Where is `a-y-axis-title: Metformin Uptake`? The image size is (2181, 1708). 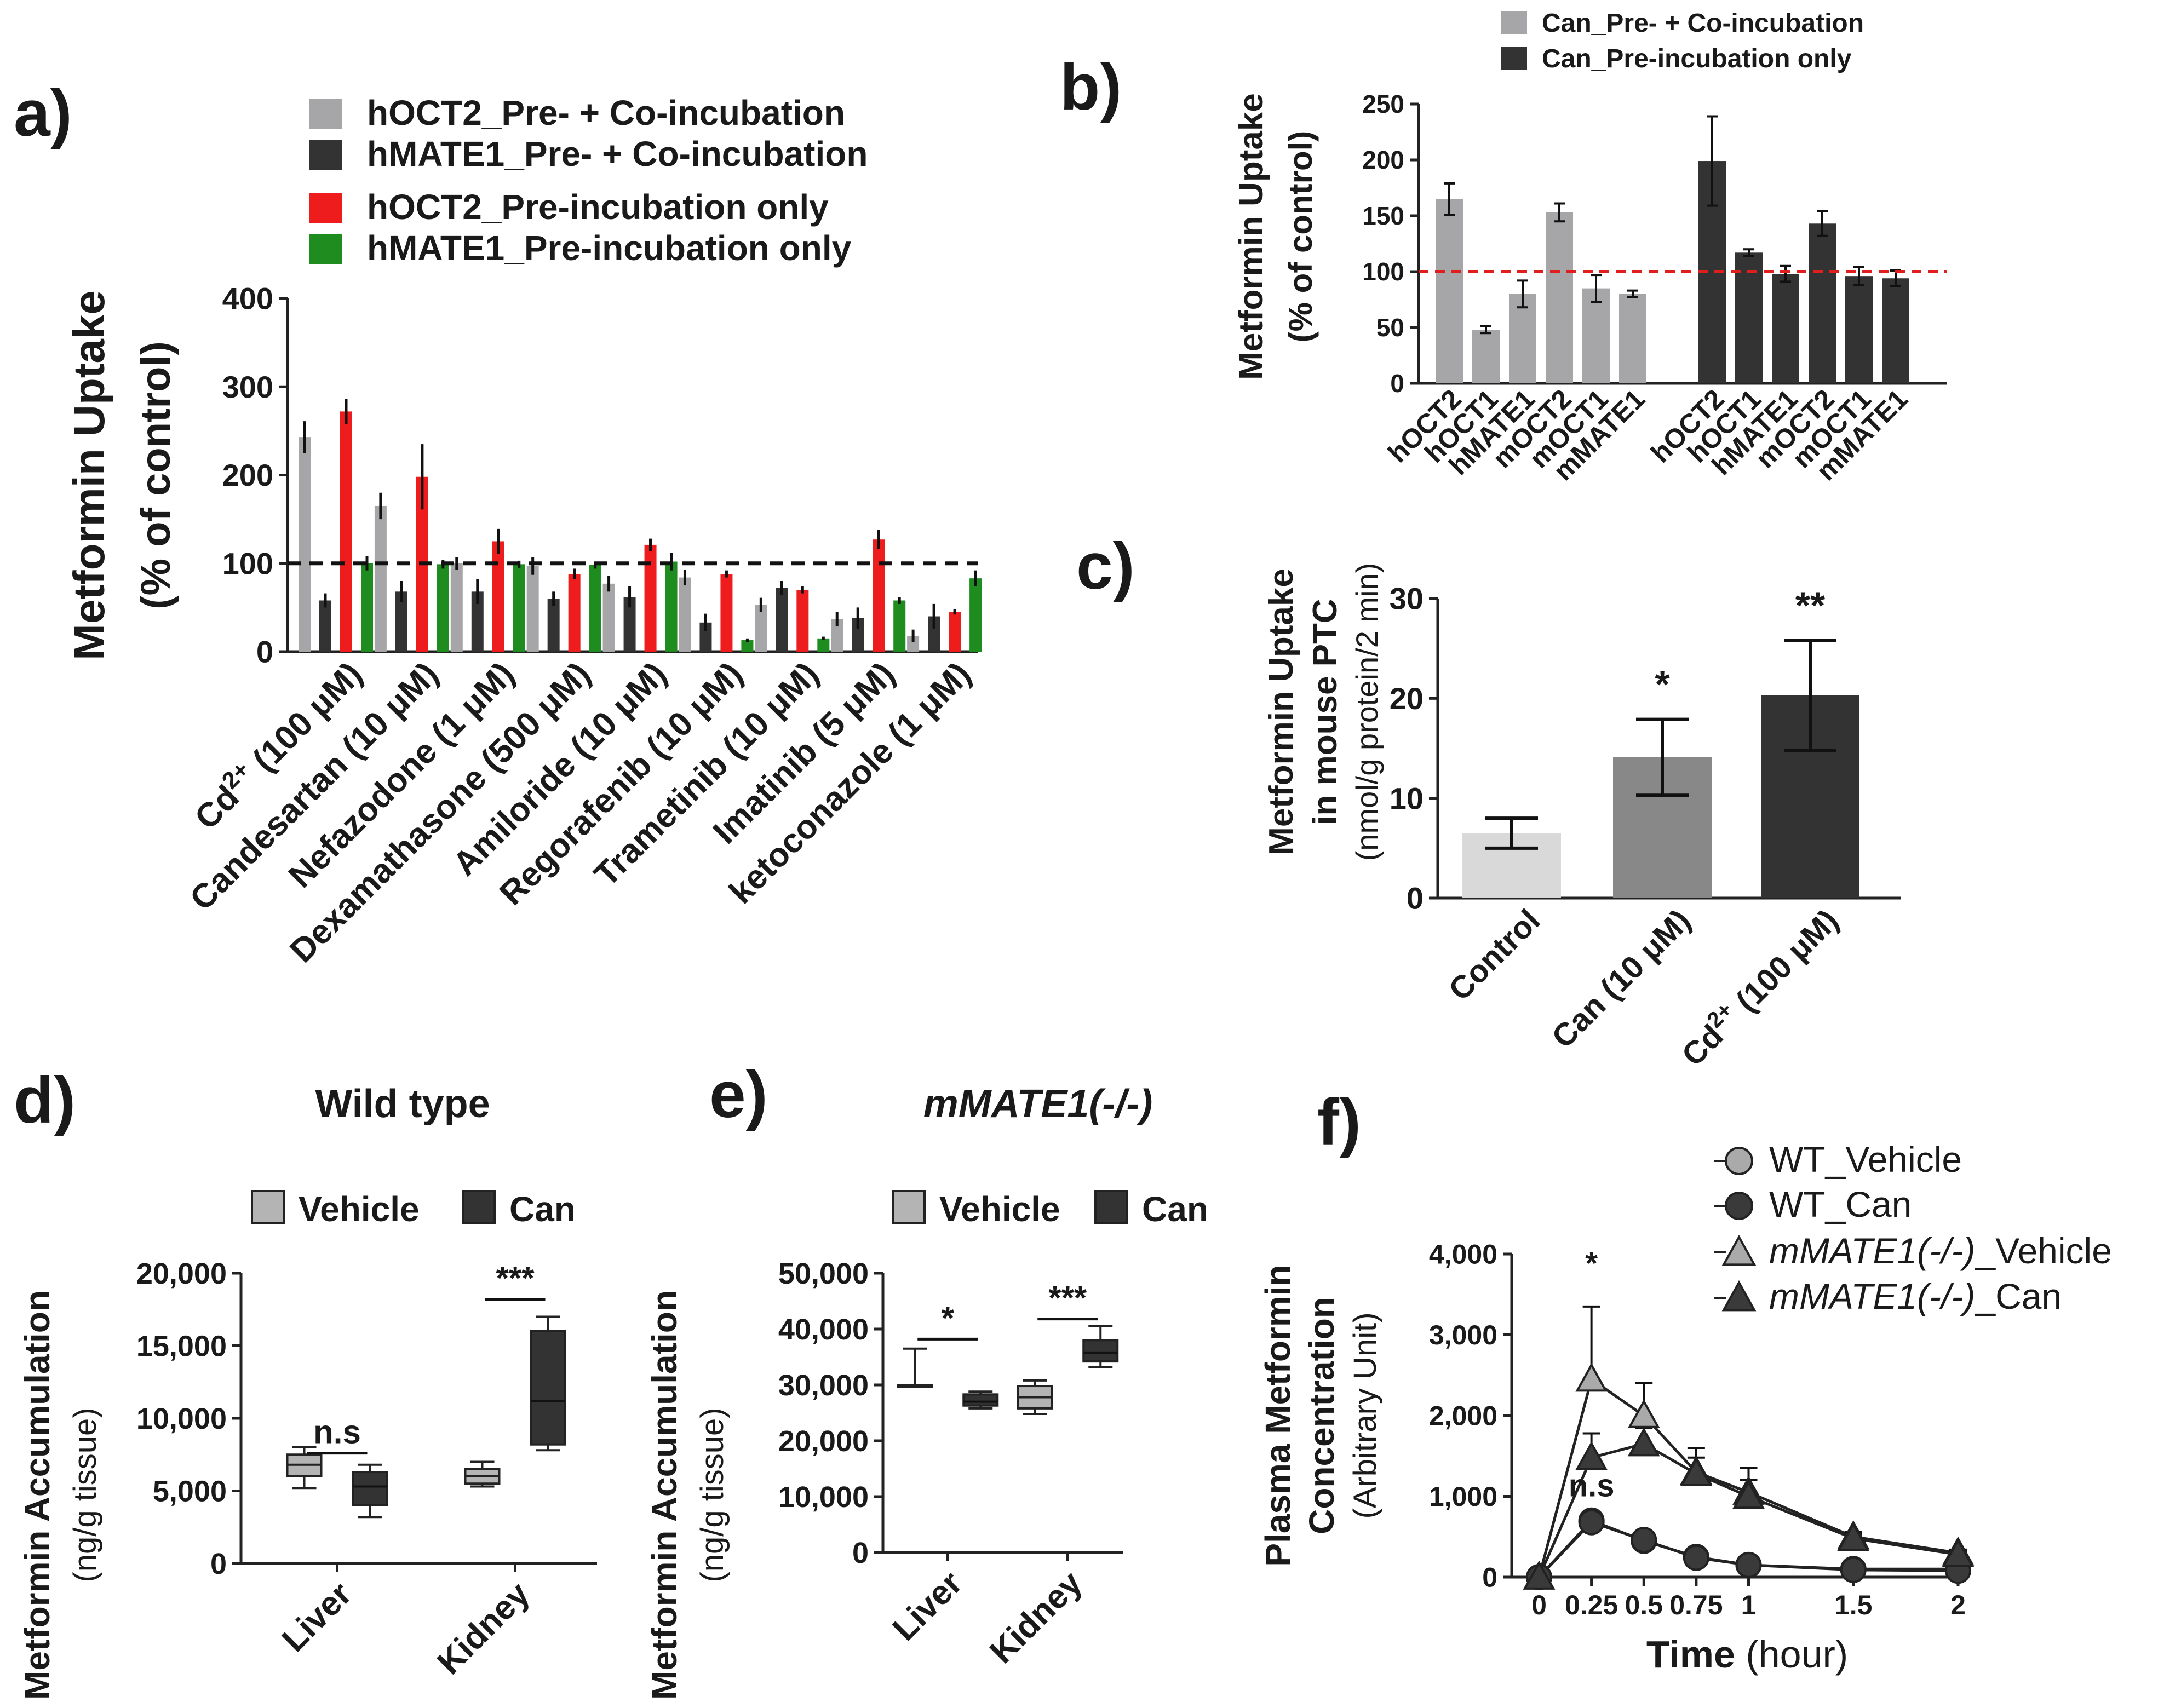 a-y-axis-title: Metformin Uptake is located at coordinates (89, 475).